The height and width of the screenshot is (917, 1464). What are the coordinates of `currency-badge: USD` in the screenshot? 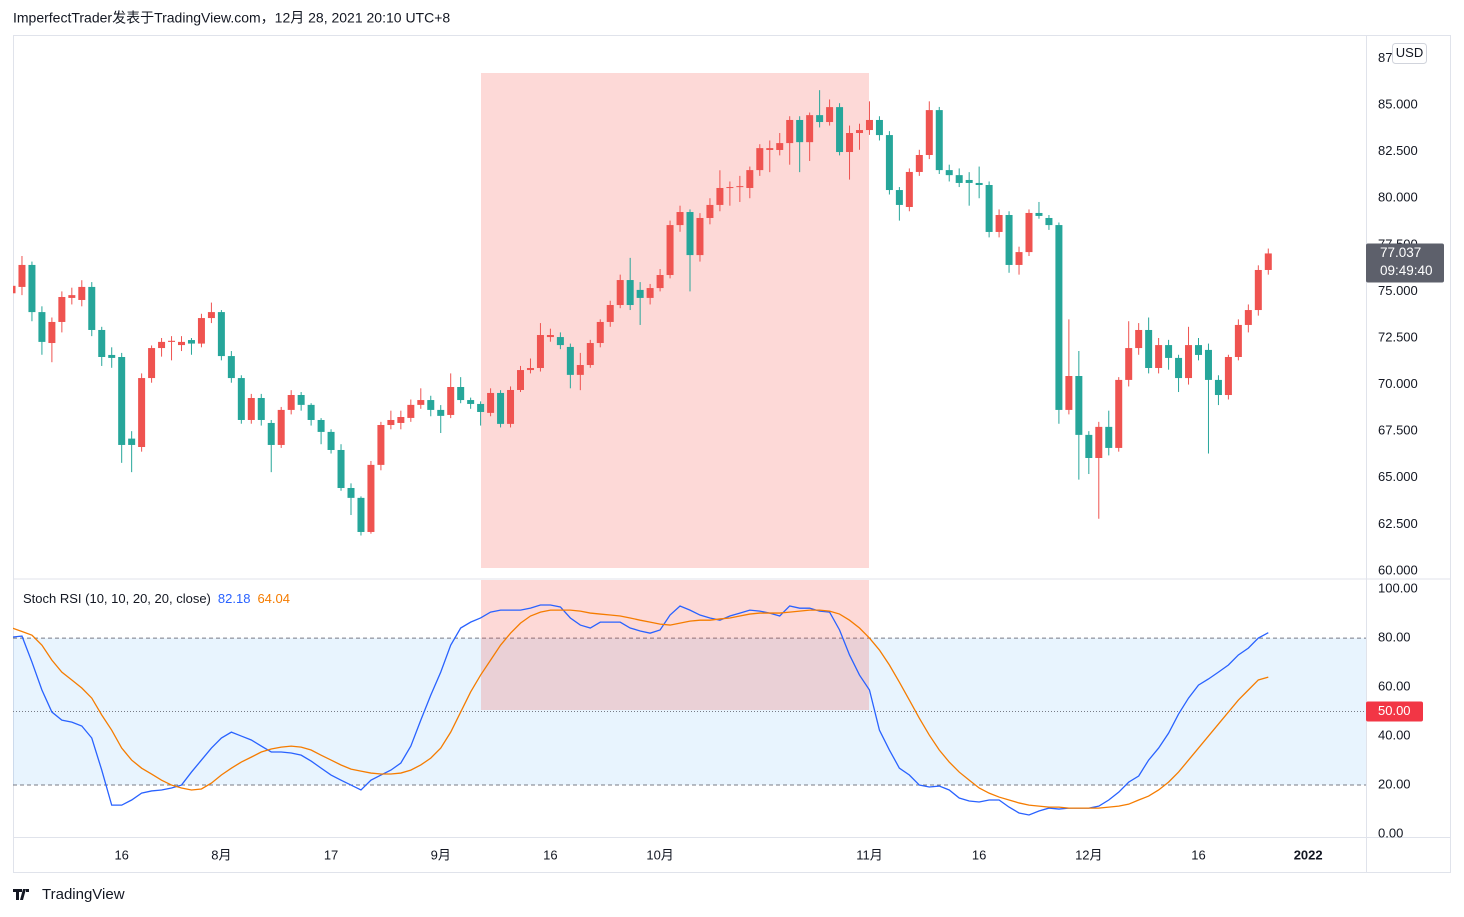 It's located at (1409, 53).